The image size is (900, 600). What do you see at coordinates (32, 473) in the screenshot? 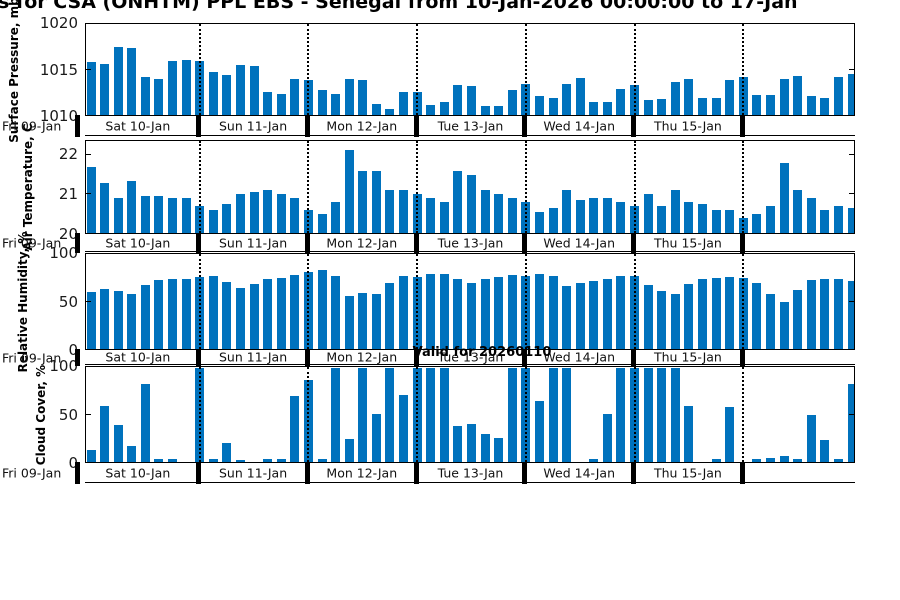
I see `axis-start-date-label: Fri 09-Jan` at bounding box center [32, 473].